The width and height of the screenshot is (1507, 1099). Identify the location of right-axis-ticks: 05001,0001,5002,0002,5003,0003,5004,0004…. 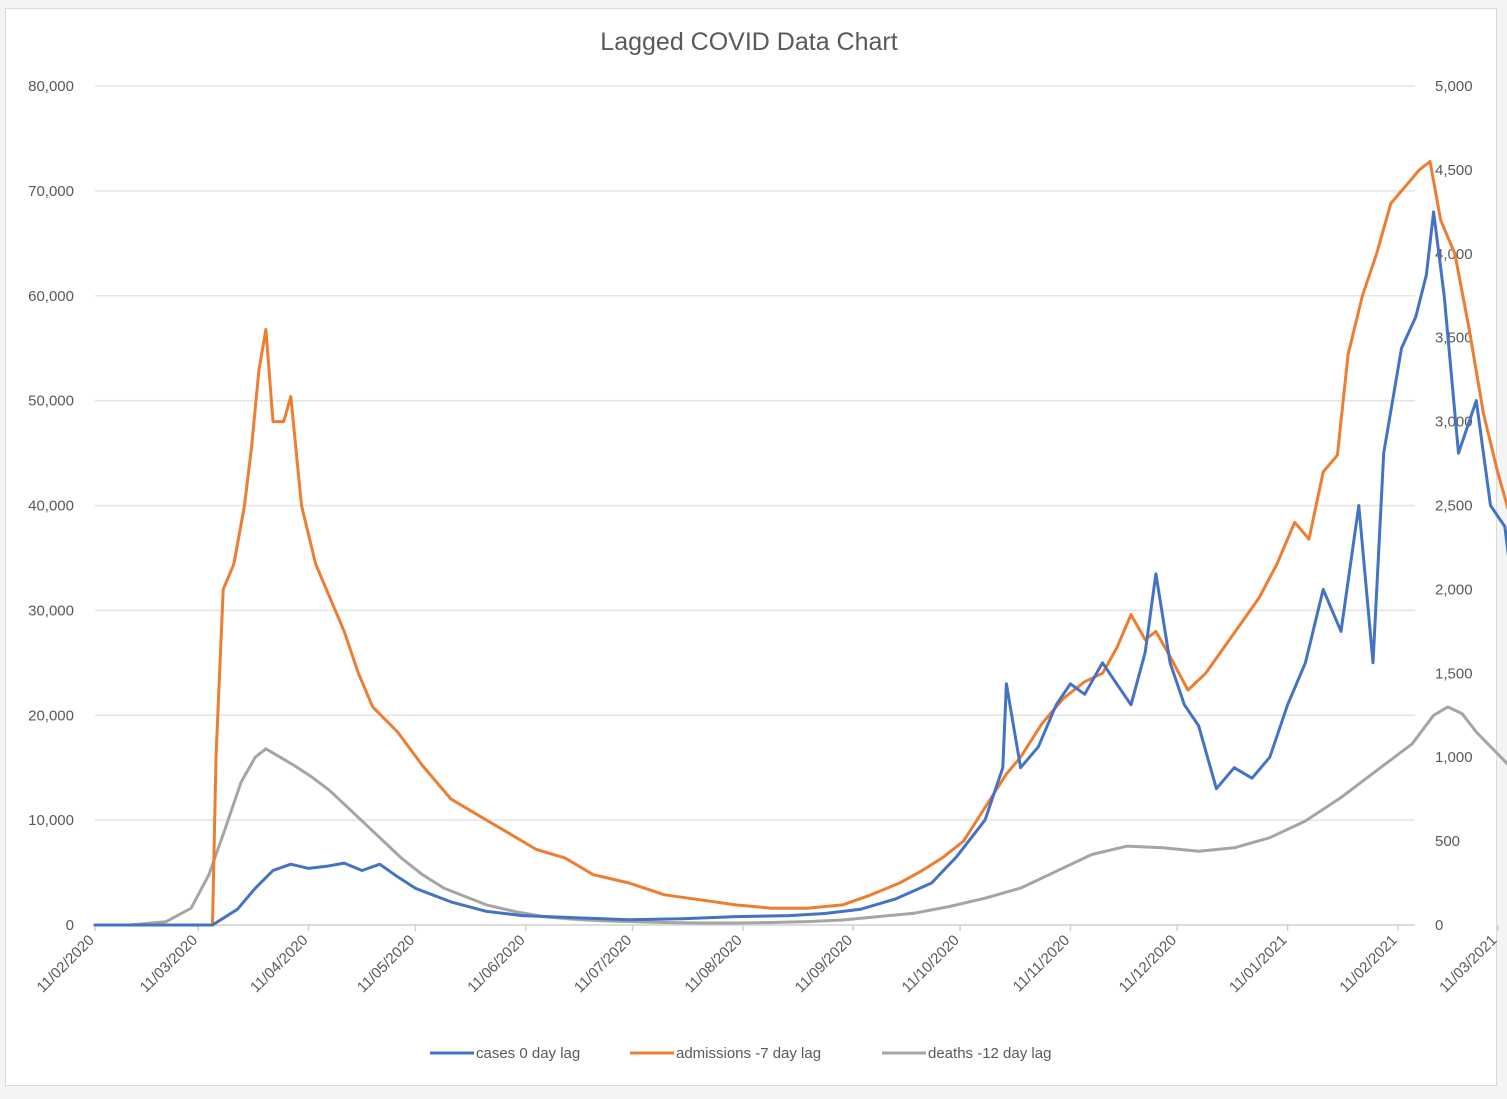
(1454, 506).